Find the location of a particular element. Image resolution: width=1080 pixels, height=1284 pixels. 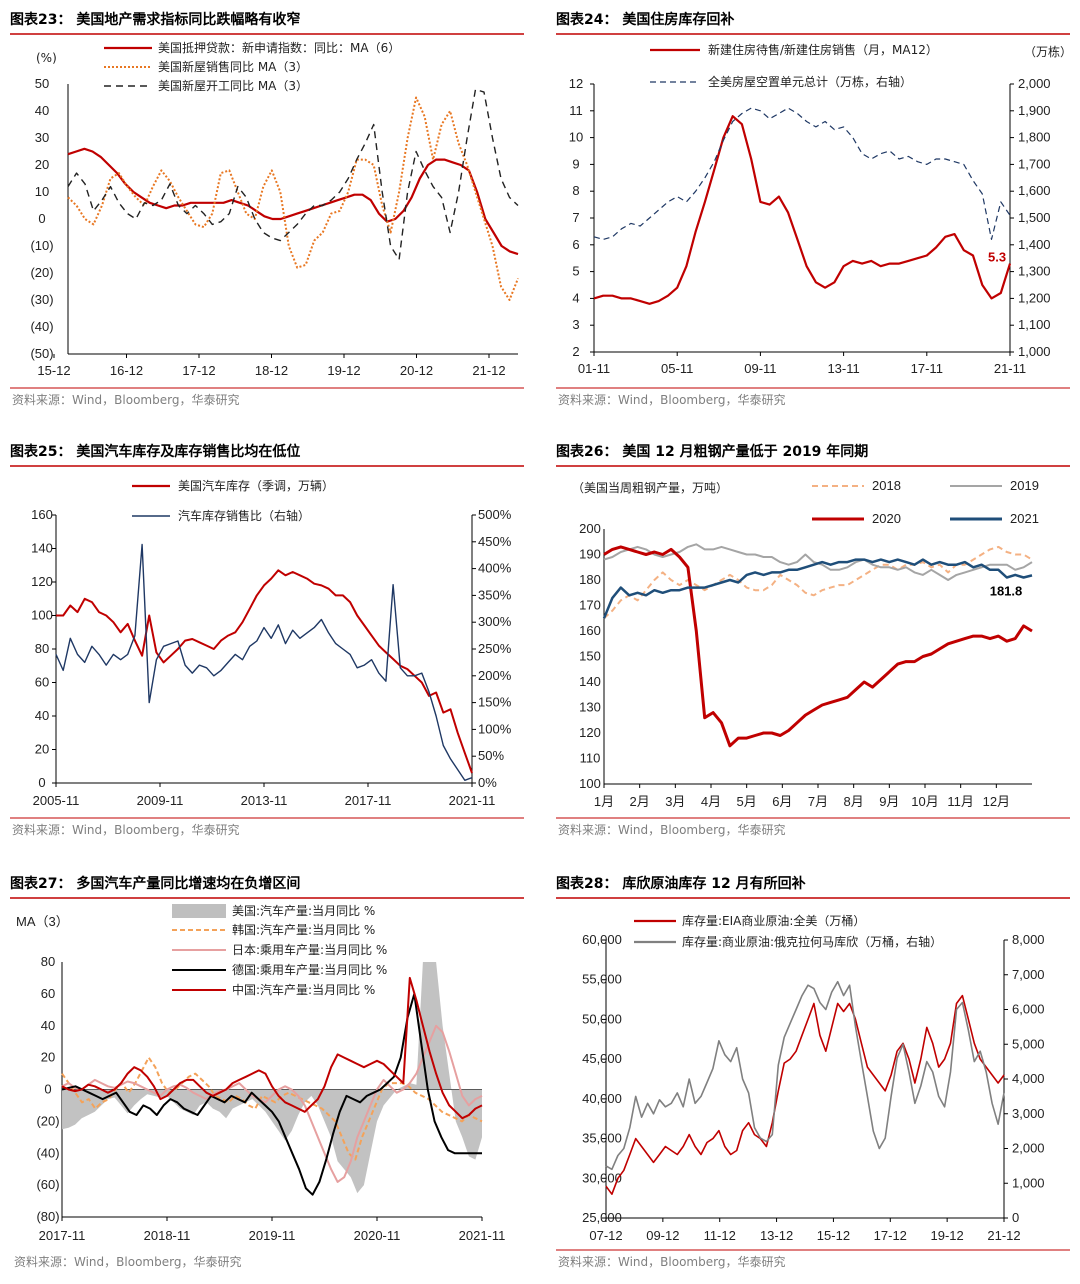

y-tick-label: 8 is located at coordinates (575, 190).